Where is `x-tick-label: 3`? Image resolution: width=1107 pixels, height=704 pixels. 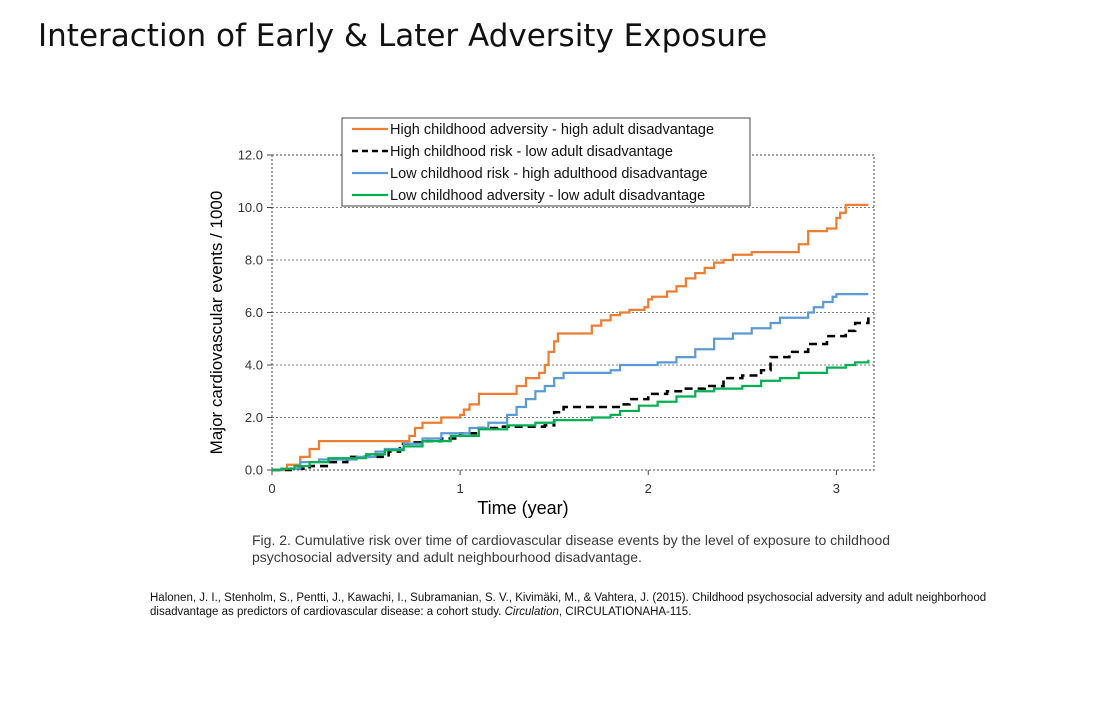 x-tick-label: 3 is located at coordinates (836, 488).